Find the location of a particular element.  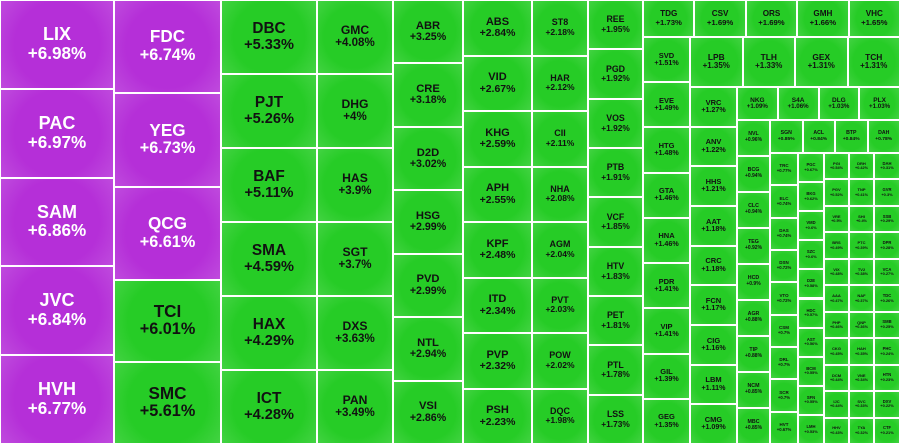

stock-tile: CSV +1.69% is located at coordinates (720, 18).